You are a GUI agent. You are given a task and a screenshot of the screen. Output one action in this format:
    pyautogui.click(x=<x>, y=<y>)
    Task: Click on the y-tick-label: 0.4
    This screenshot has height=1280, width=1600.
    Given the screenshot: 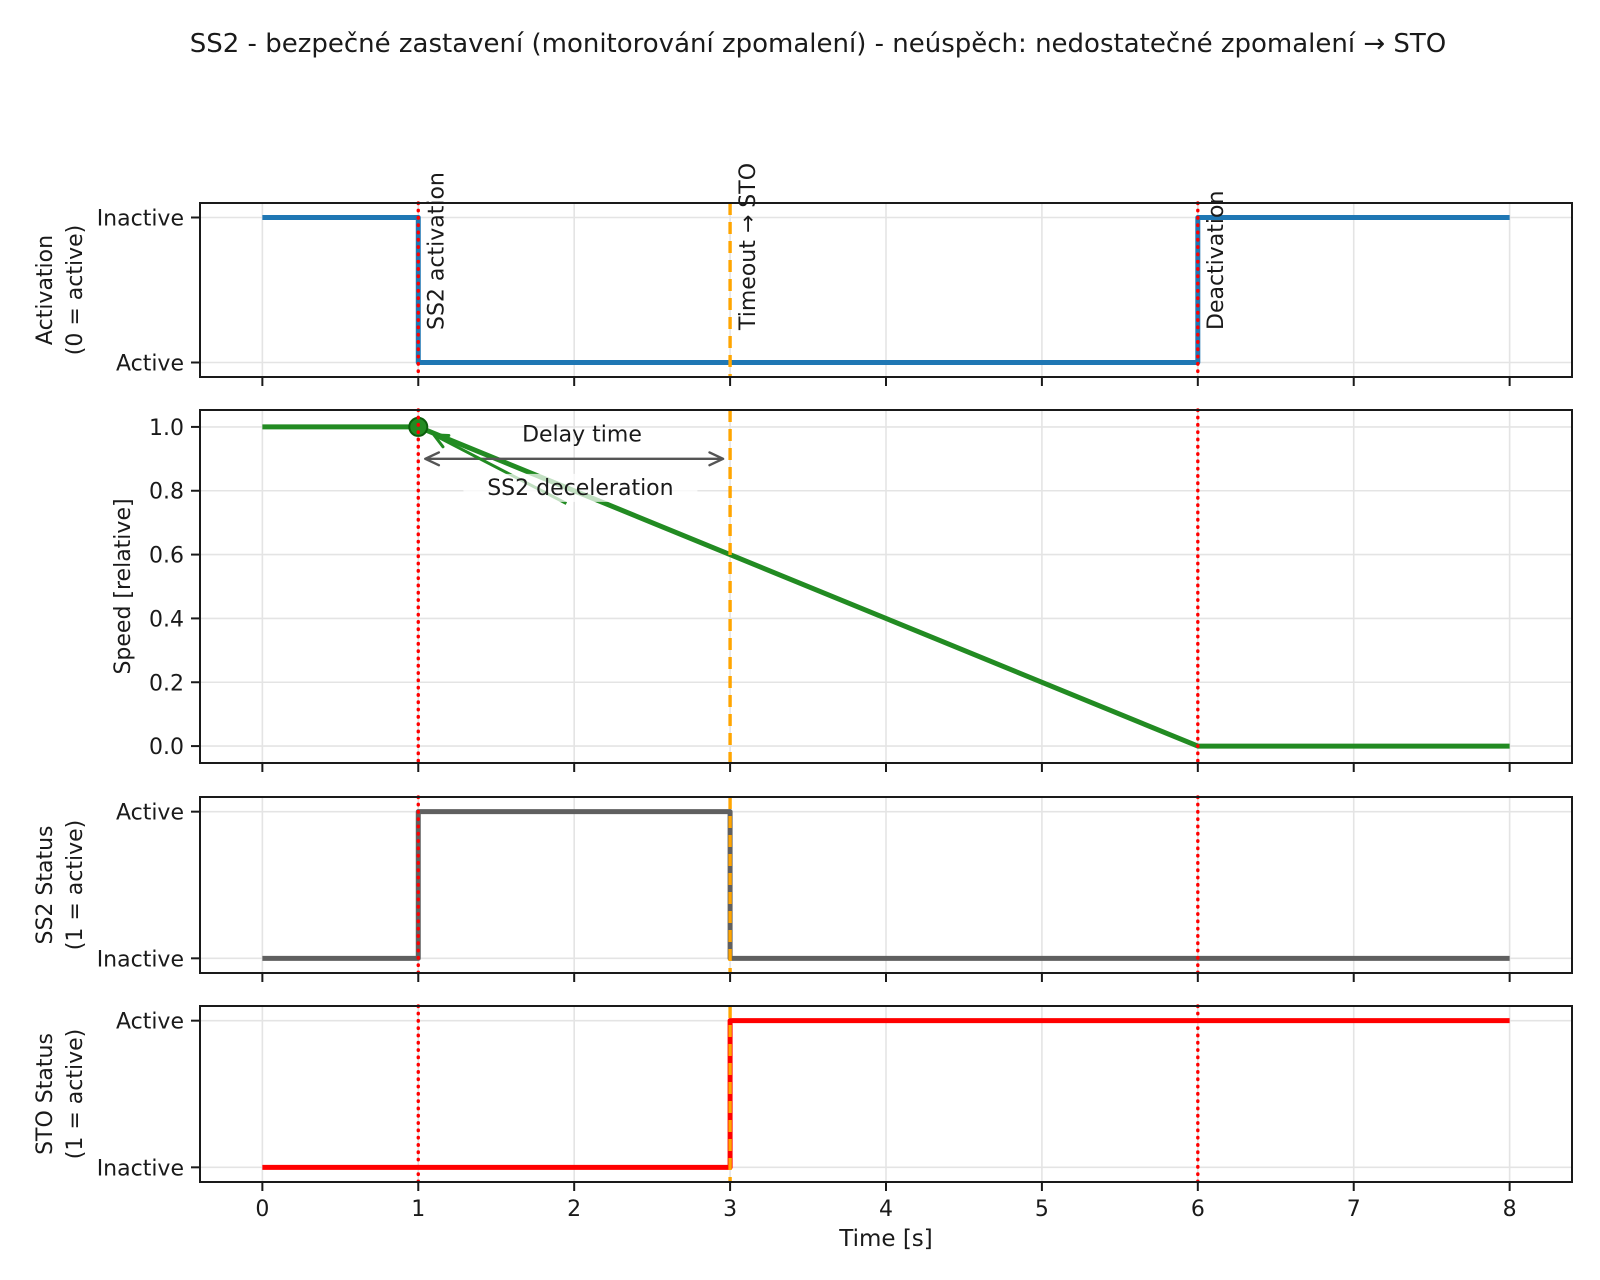 What is the action you would take?
    pyautogui.click(x=166, y=619)
    